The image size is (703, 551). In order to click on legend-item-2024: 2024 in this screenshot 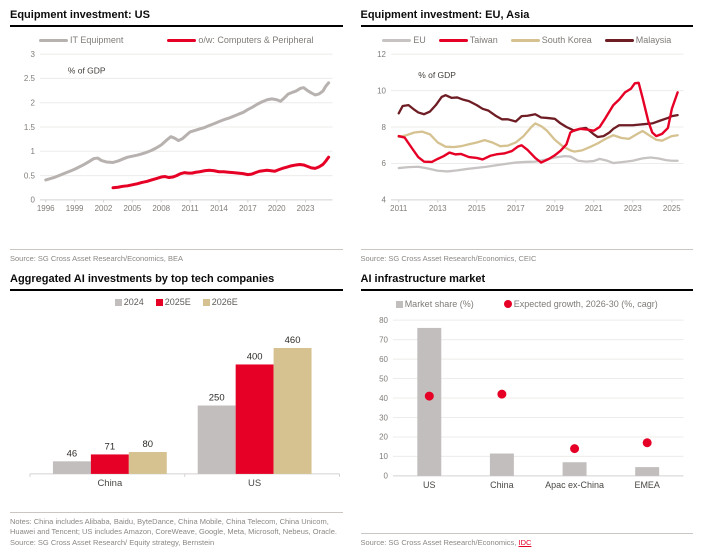, I will do `click(129, 302)`.